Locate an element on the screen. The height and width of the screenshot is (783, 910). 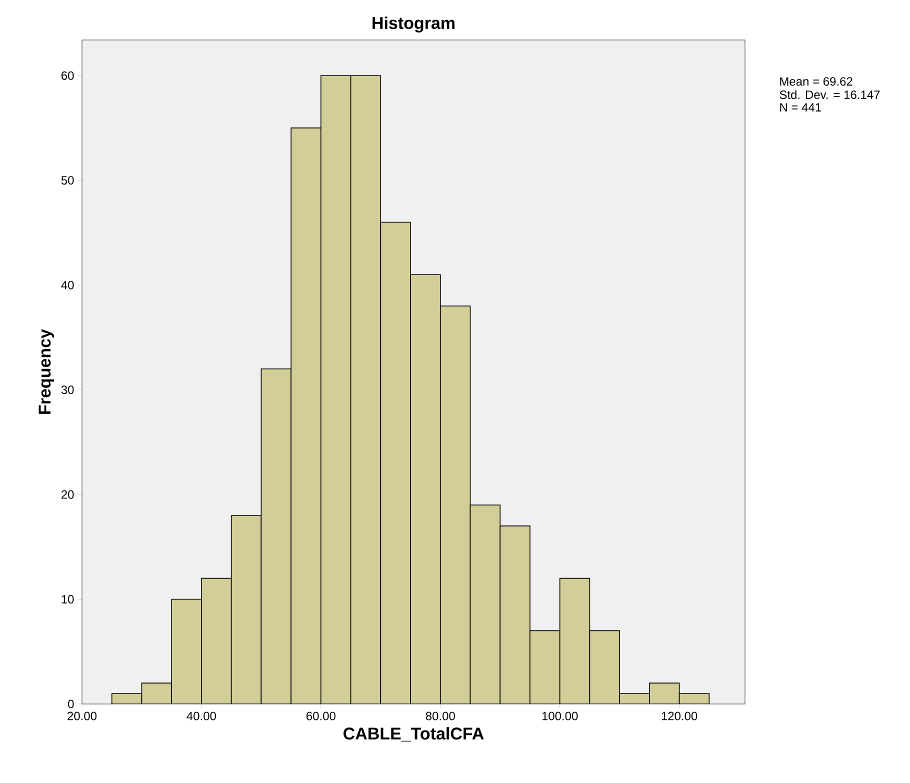
text: N = 441 is located at coordinates (800, 107).